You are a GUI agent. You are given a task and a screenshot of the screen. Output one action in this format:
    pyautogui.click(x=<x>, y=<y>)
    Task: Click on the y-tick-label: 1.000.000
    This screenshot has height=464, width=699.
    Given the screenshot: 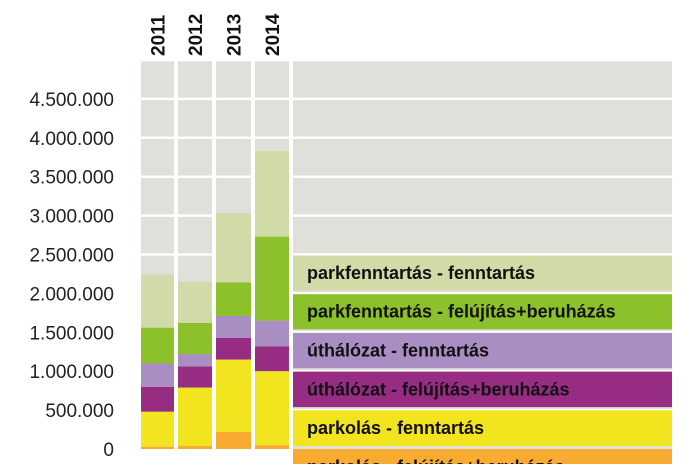 What is the action you would take?
    pyautogui.click(x=71, y=372)
    